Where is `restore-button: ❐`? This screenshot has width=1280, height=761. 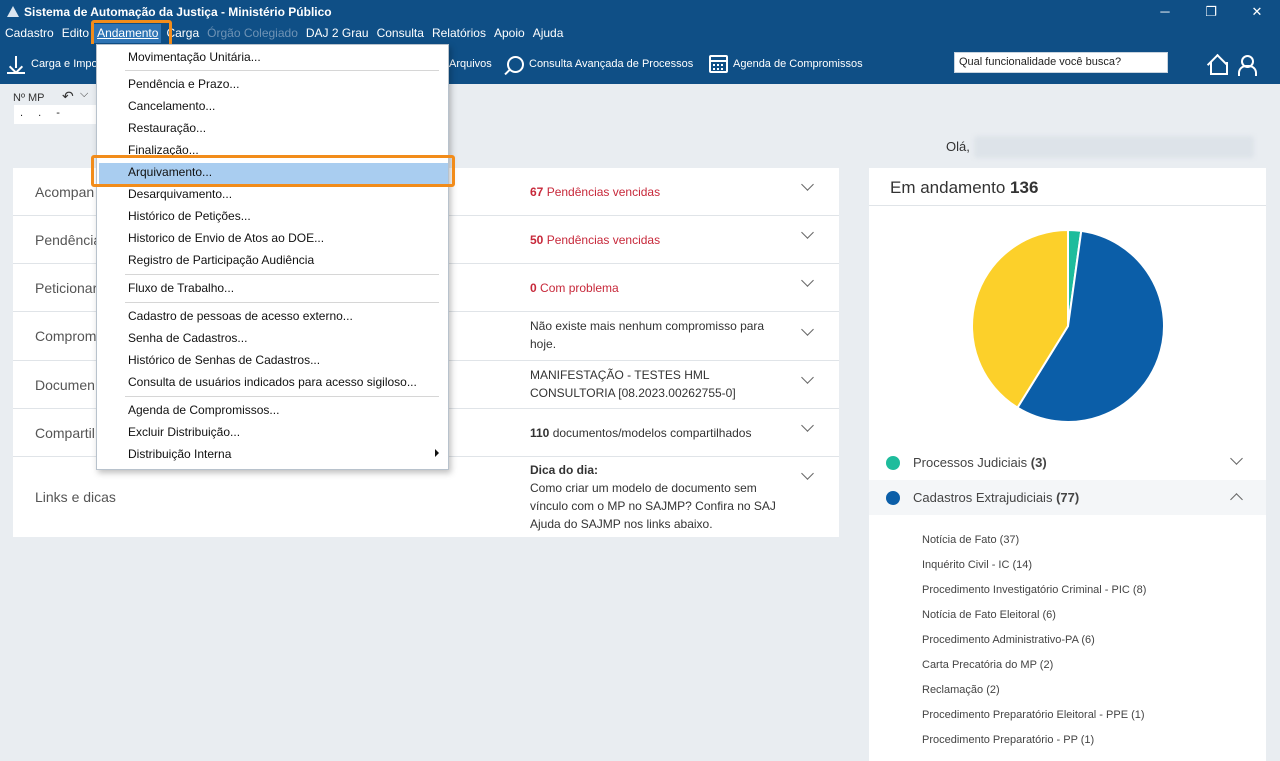 restore-button: ❐ is located at coordinates (1211, 11).